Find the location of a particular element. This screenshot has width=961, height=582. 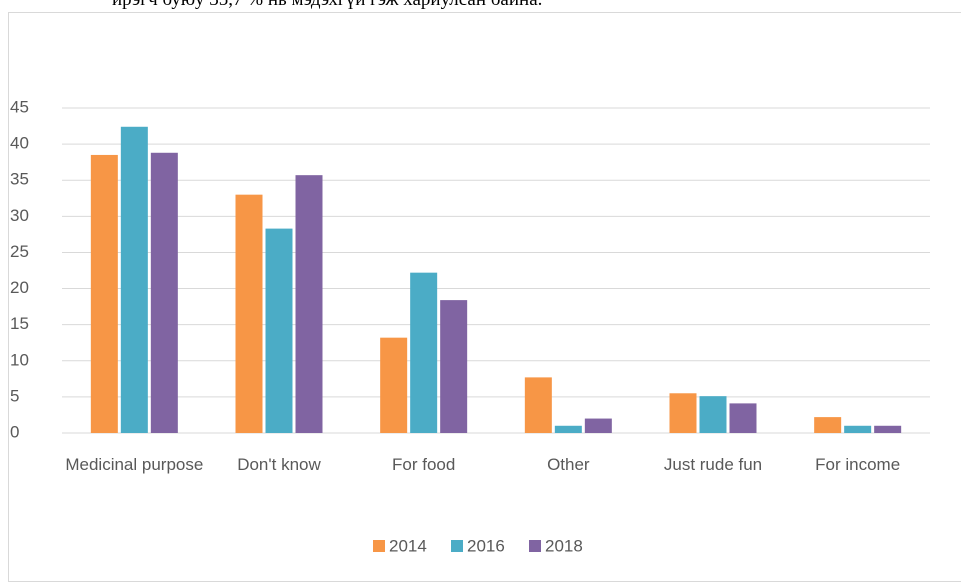

y-tick-label: 15 is located at coordinates (19, 323).